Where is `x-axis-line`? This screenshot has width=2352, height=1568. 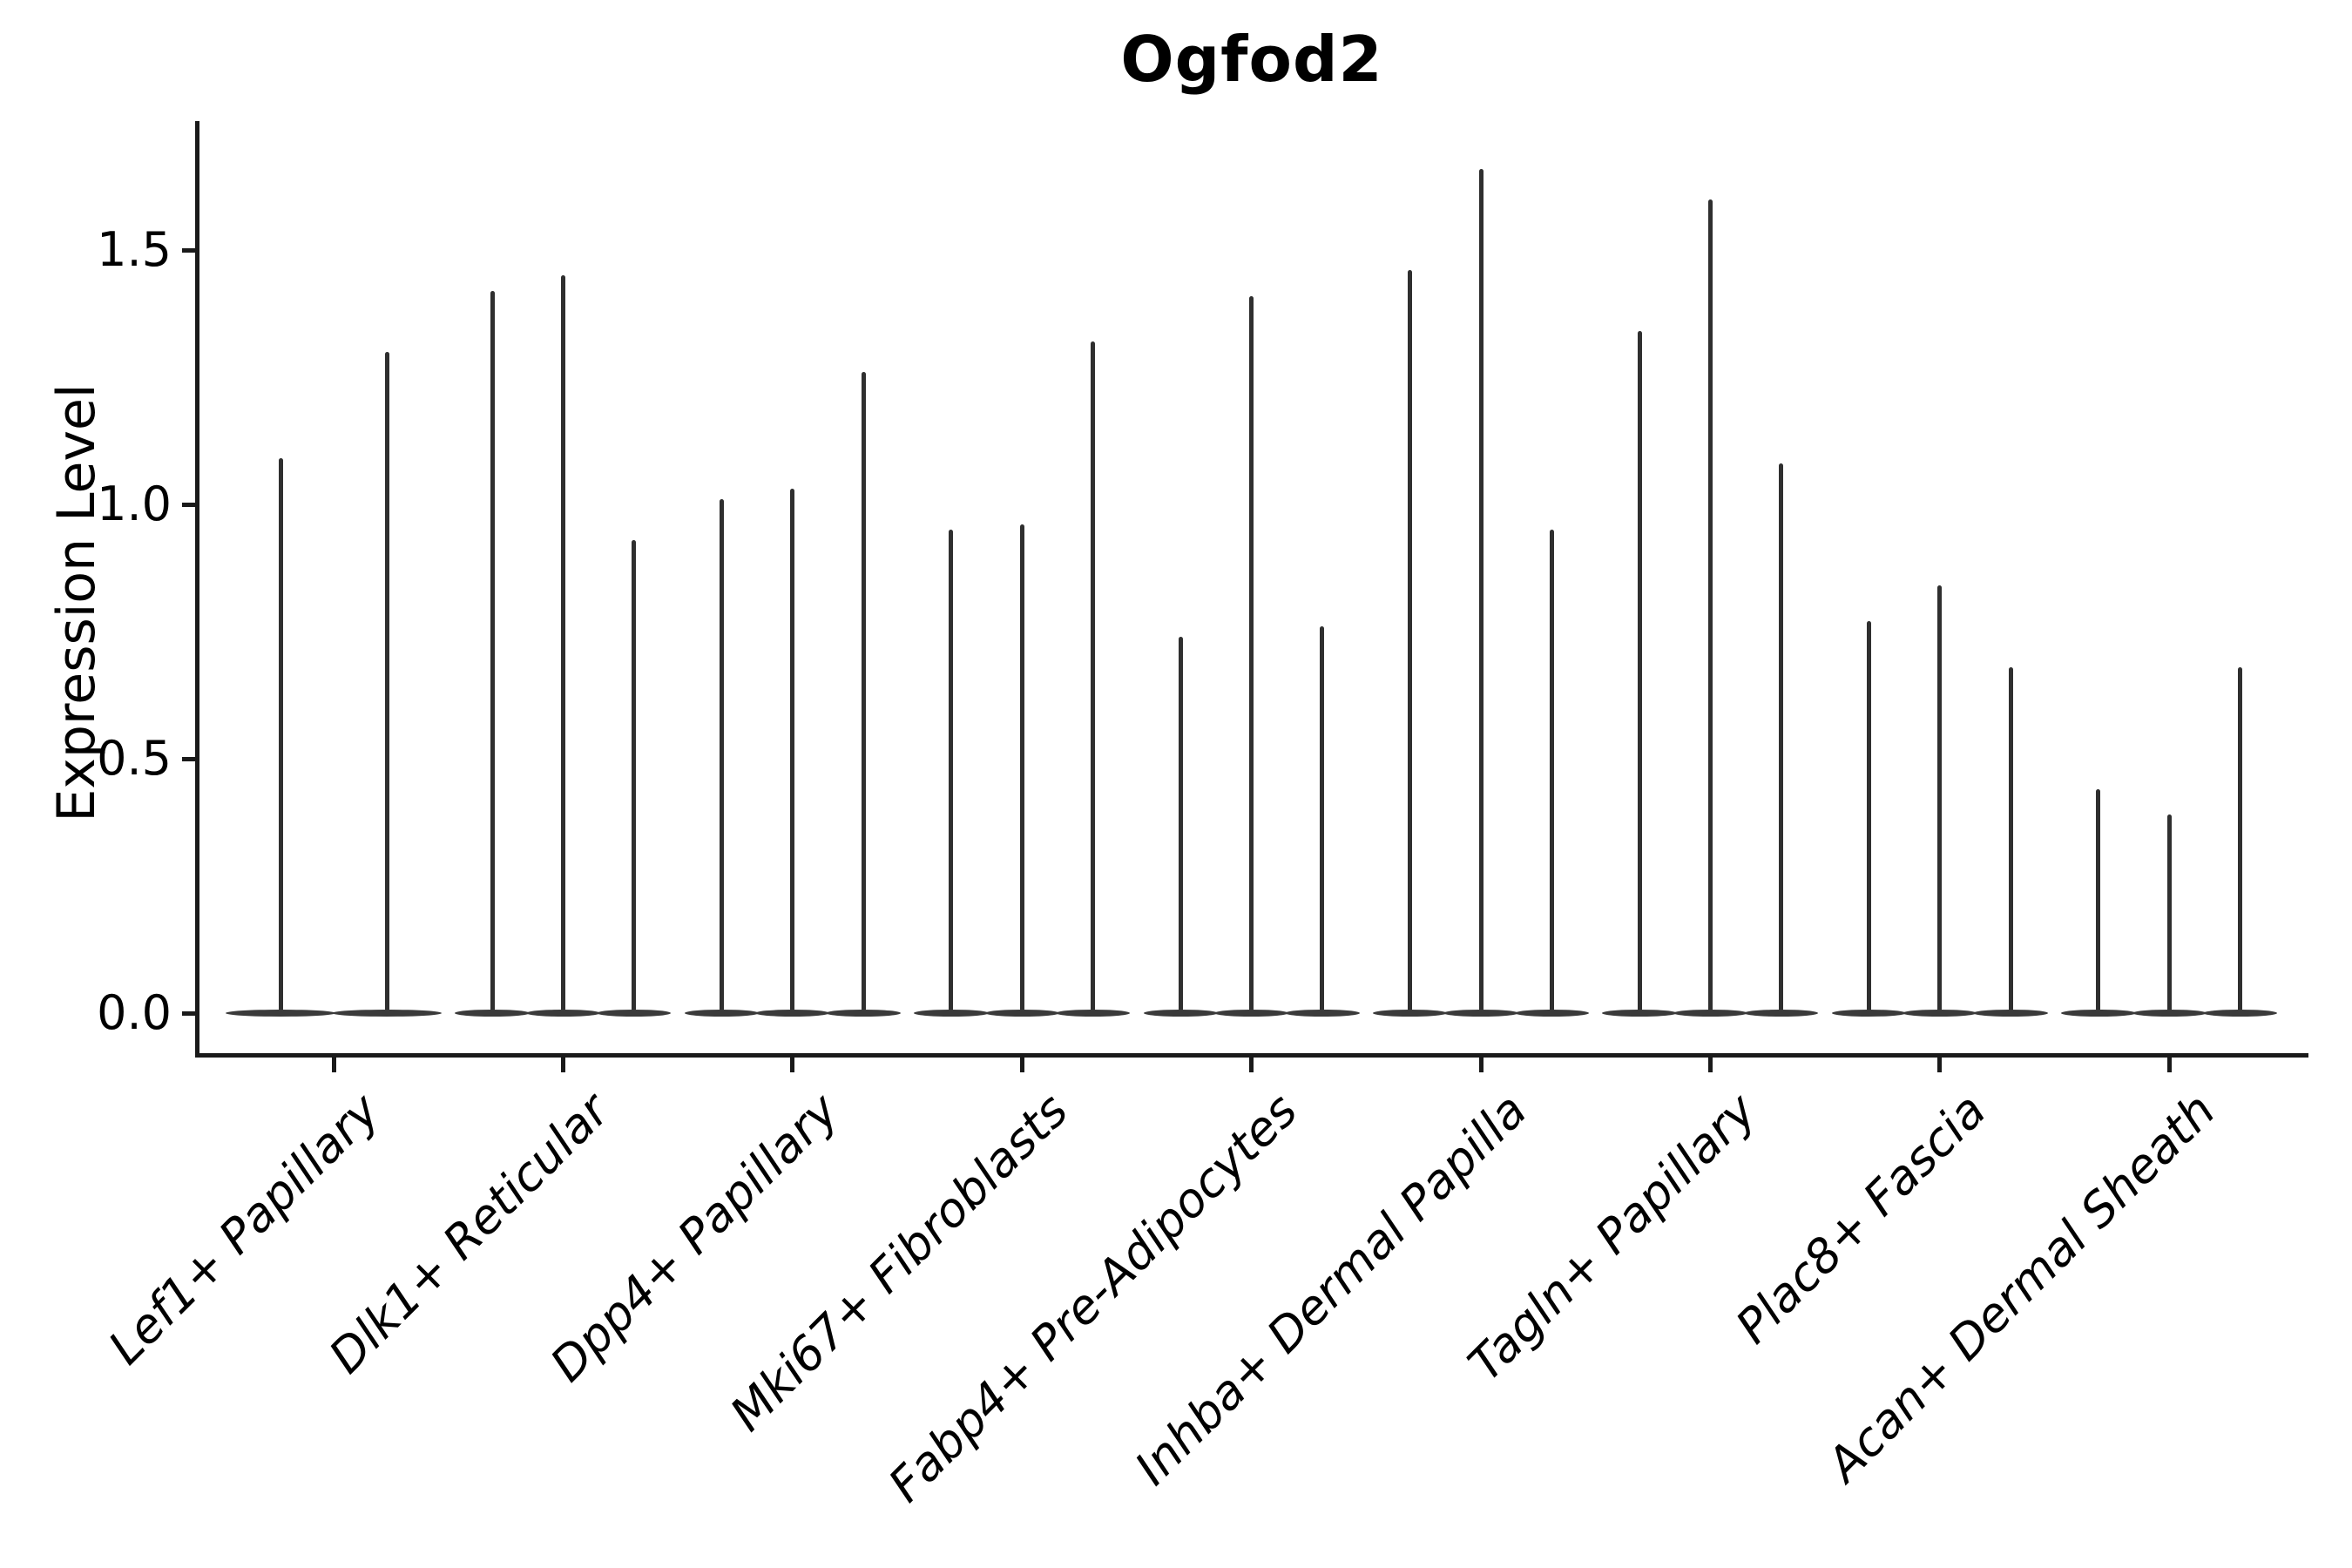
x-axis-line is located at coordinates (1251, 1055).